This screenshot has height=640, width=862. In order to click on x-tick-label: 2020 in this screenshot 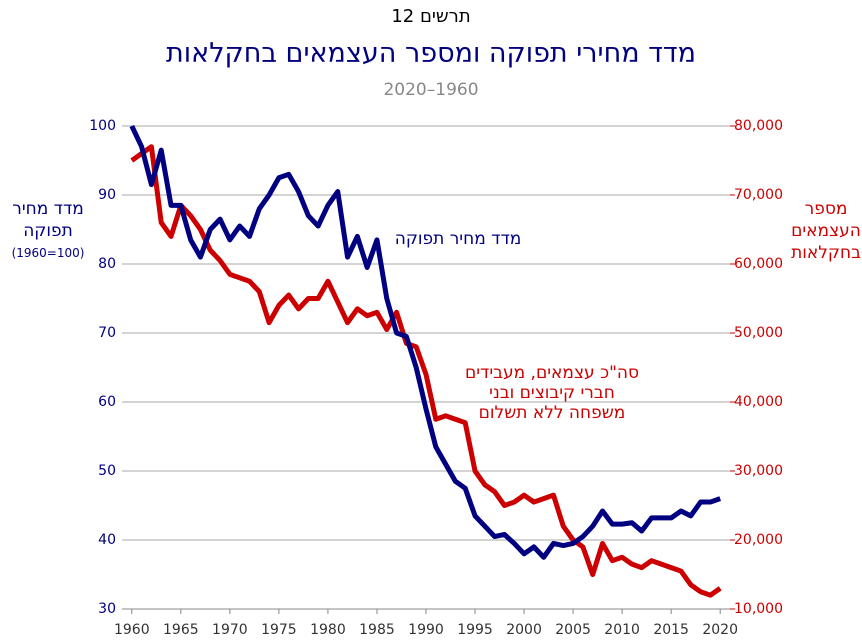, I will do `click(720, 630)`.